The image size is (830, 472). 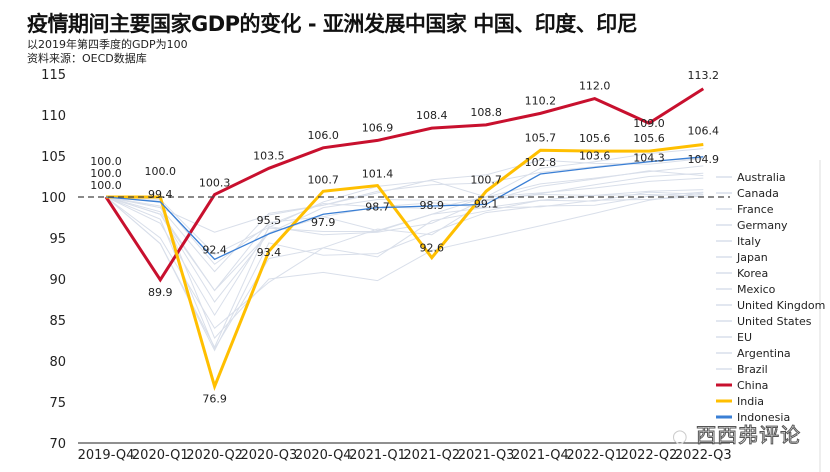 What do you see at coordinates (160, 194) in the screenshot?
I see `data-label: 99.4` at bounding box center [160, 194].